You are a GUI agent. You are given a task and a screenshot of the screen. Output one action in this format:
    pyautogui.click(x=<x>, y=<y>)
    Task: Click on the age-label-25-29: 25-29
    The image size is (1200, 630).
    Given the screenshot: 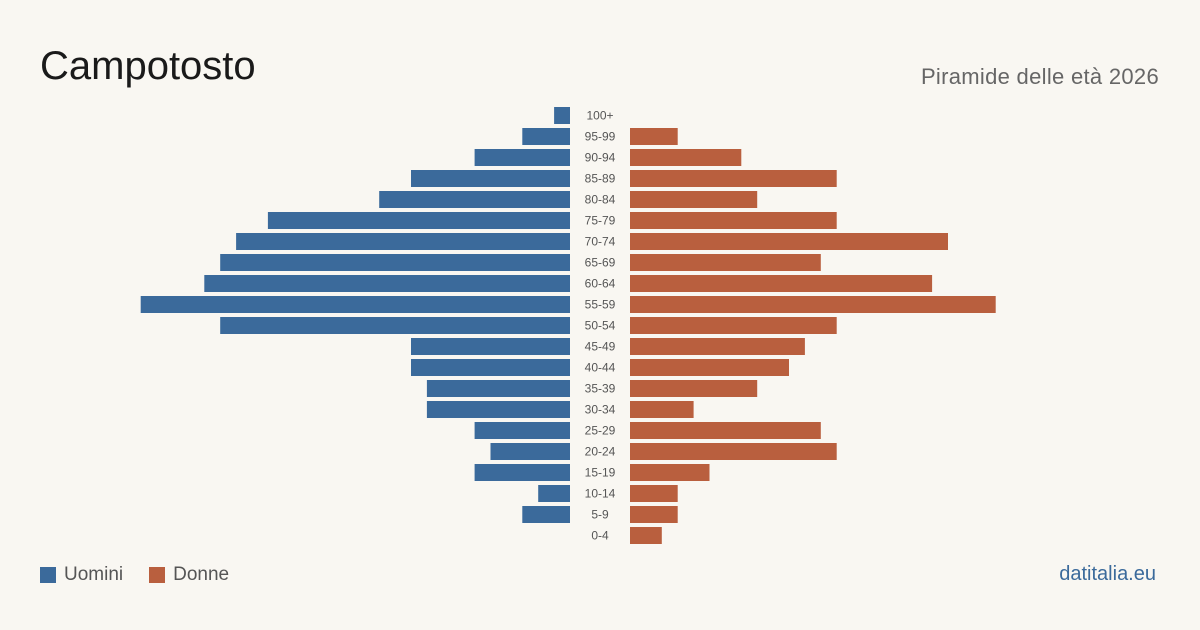 What is the action you would take?
    pyautogui.click(x=600, y=431)
    